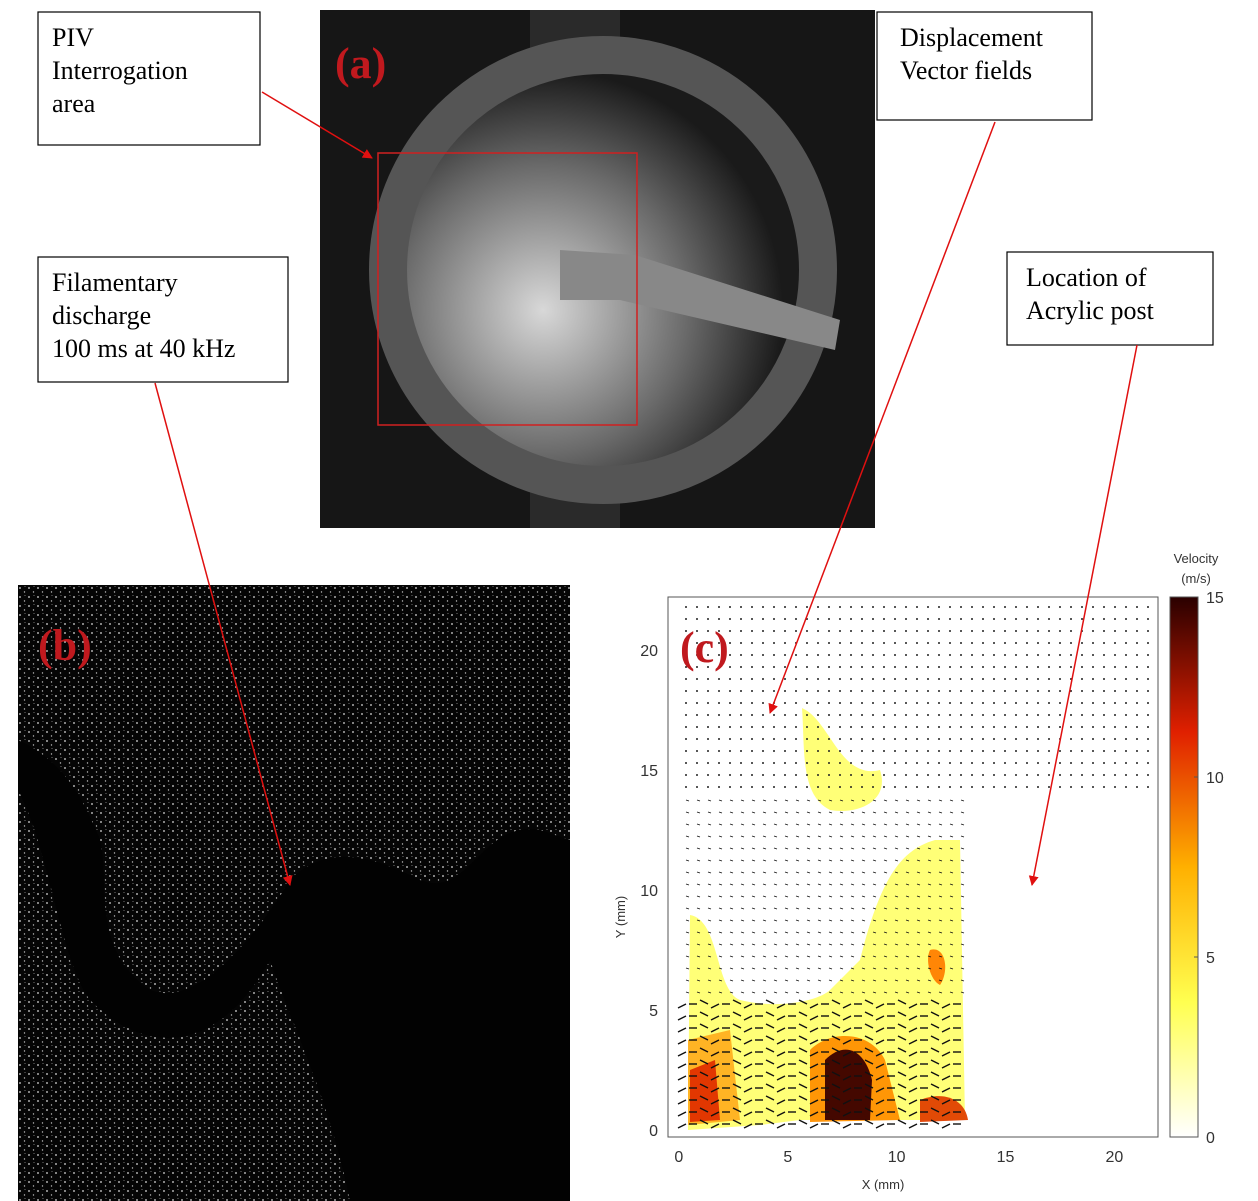 The width and height of the screenshot is (1258, 1201). Describe the element at coordinates (115, 282) in the screenshot. I see `annotation-text: Filamentary` at that location.